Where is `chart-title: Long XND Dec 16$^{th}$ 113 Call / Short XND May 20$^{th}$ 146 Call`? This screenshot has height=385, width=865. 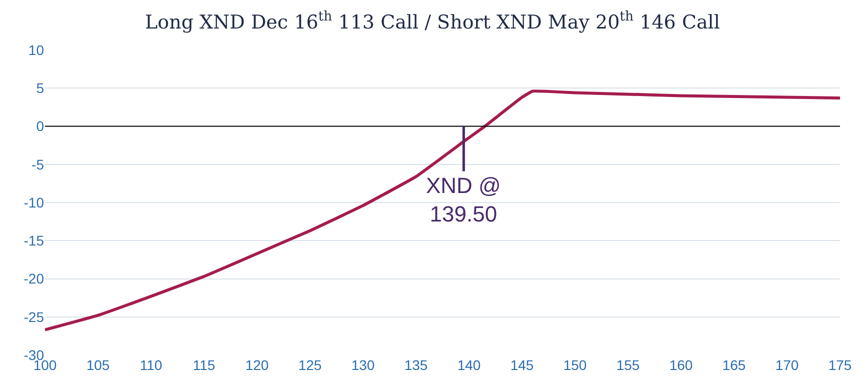
chart-title: Long XND Dec 16$^{th}$ 113 Call / Short XND May 20$^{th}$ 146 Call is located at coordinates (432, 22).